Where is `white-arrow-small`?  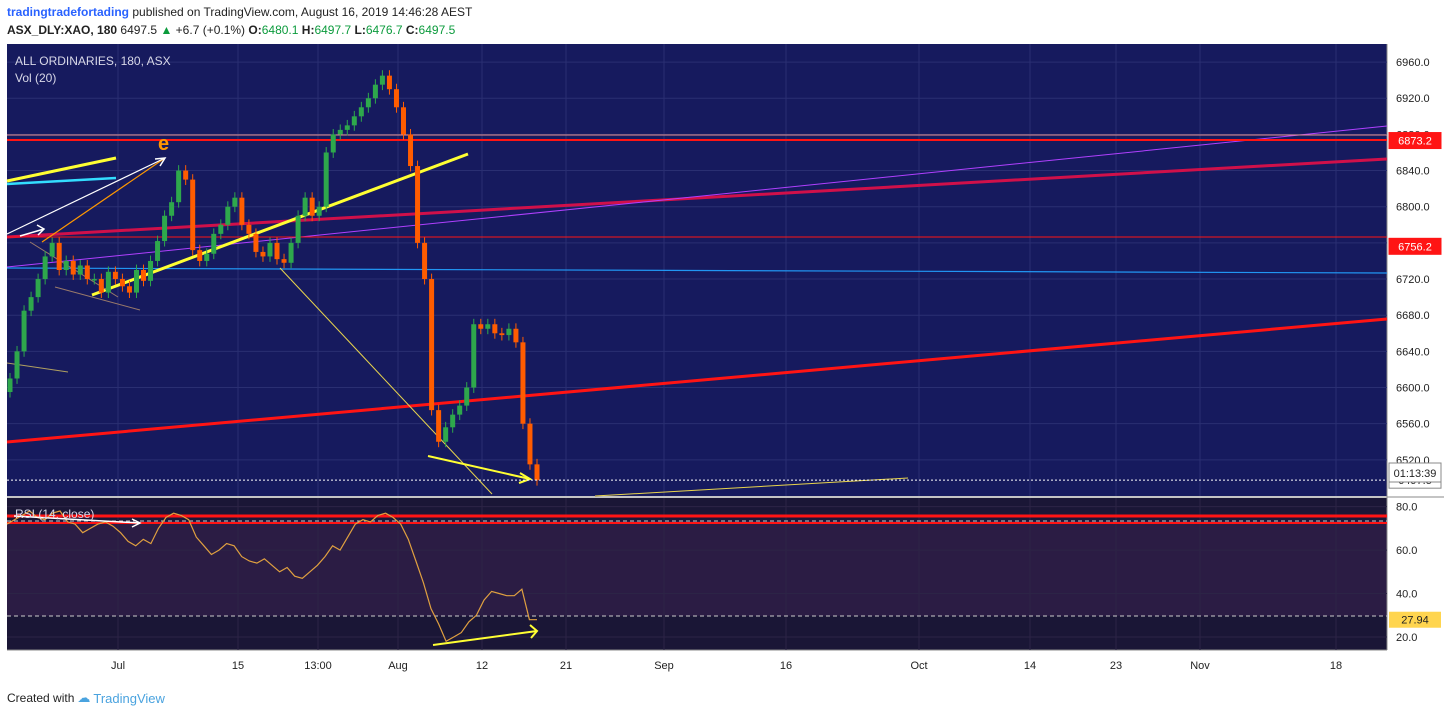 white-arrow-small is located at coordinates (32, 232).